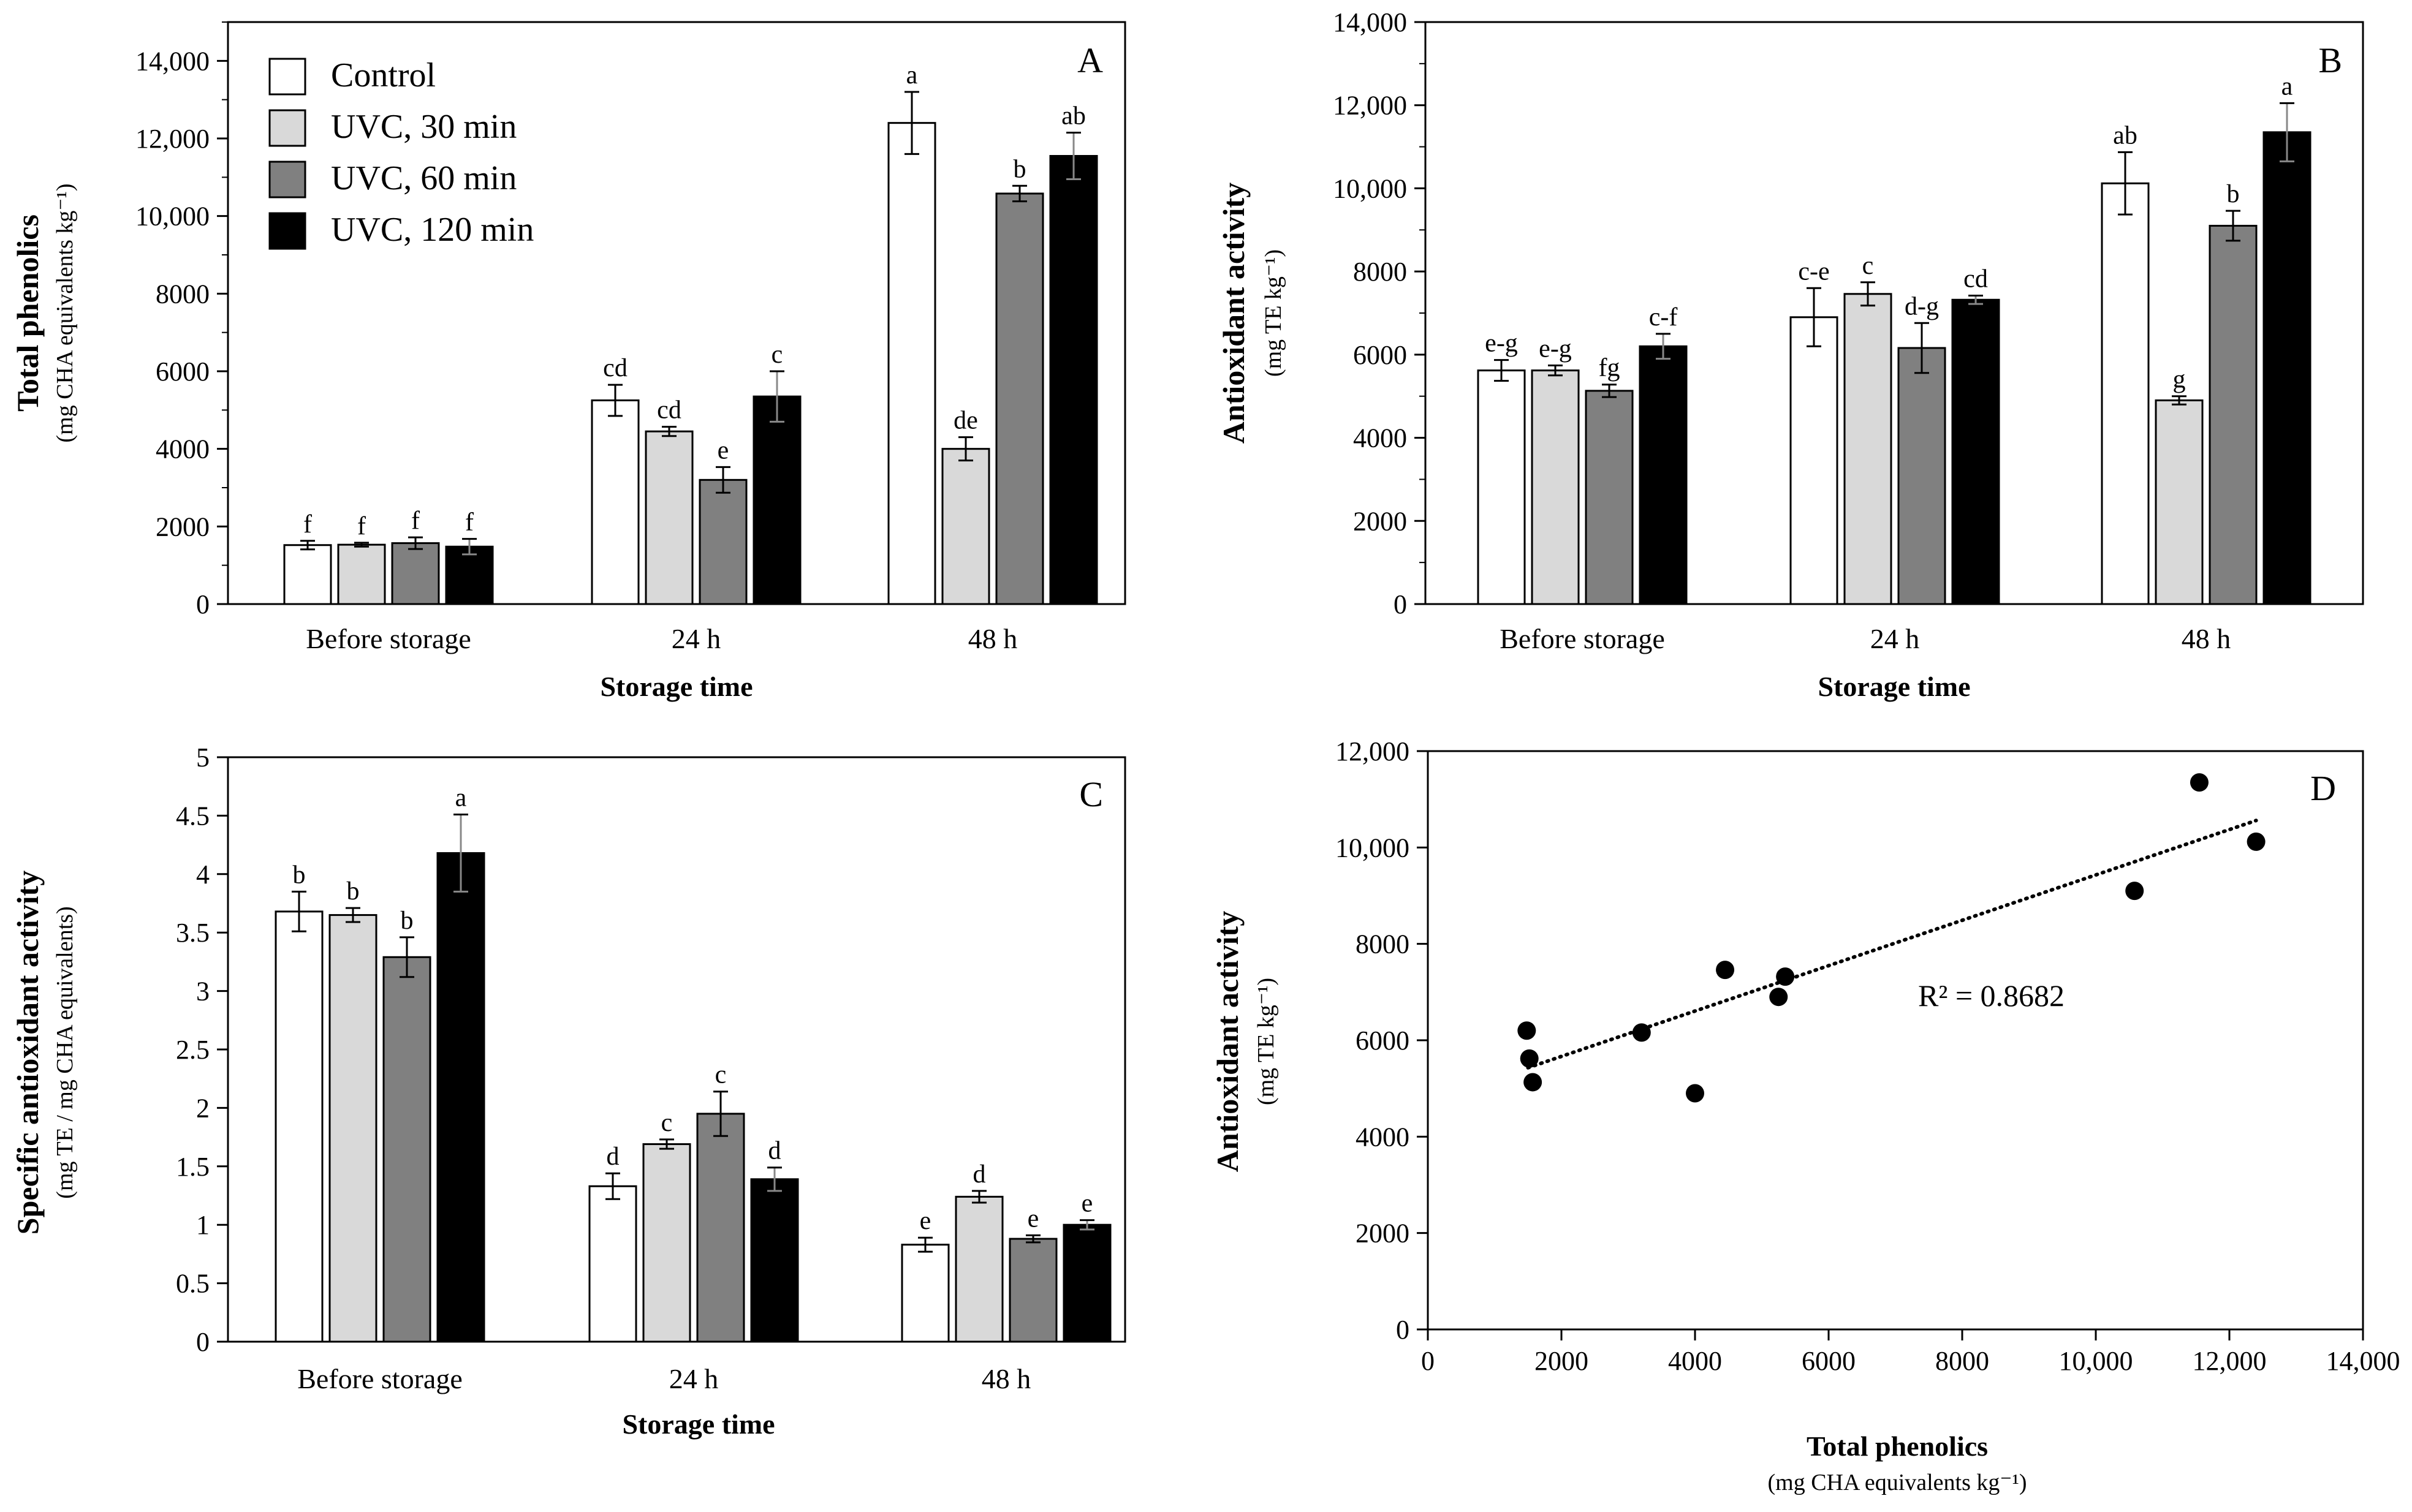  I want to click on panel-d-r2-annotation: R² = 0.8682, so click(1991, 996).